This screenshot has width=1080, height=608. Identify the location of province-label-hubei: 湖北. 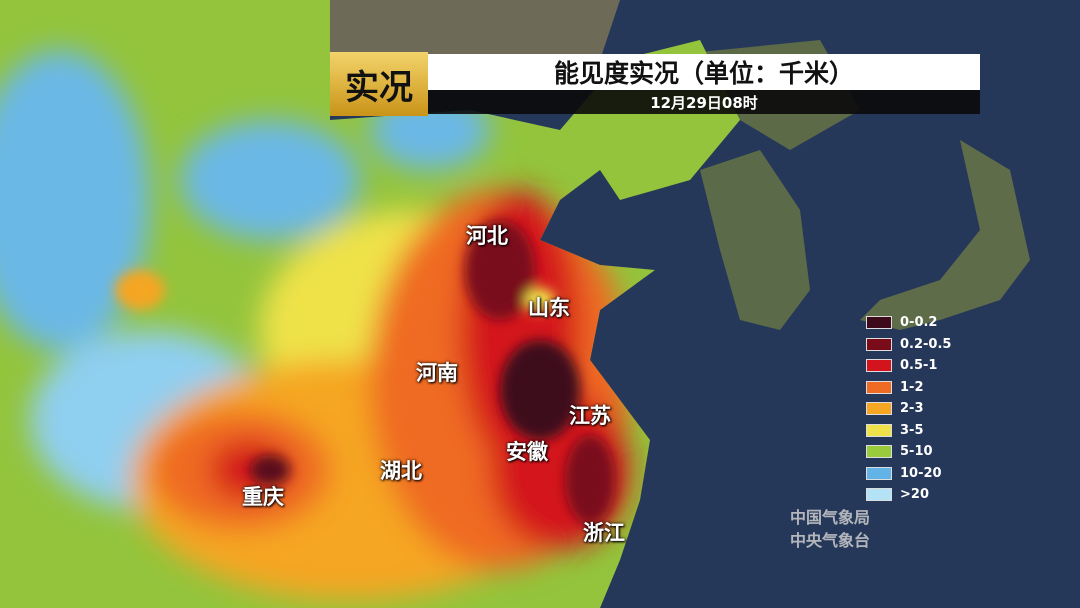
(401, 471).